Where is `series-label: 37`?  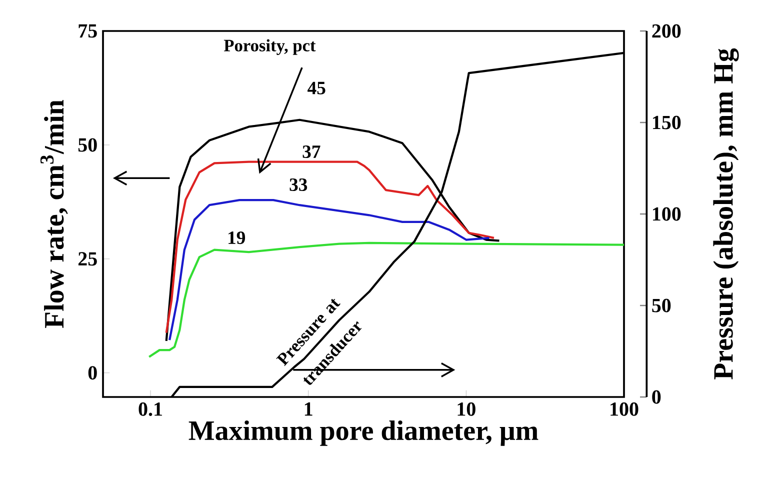 series-label: 37 is located at coordinates (311, 152).